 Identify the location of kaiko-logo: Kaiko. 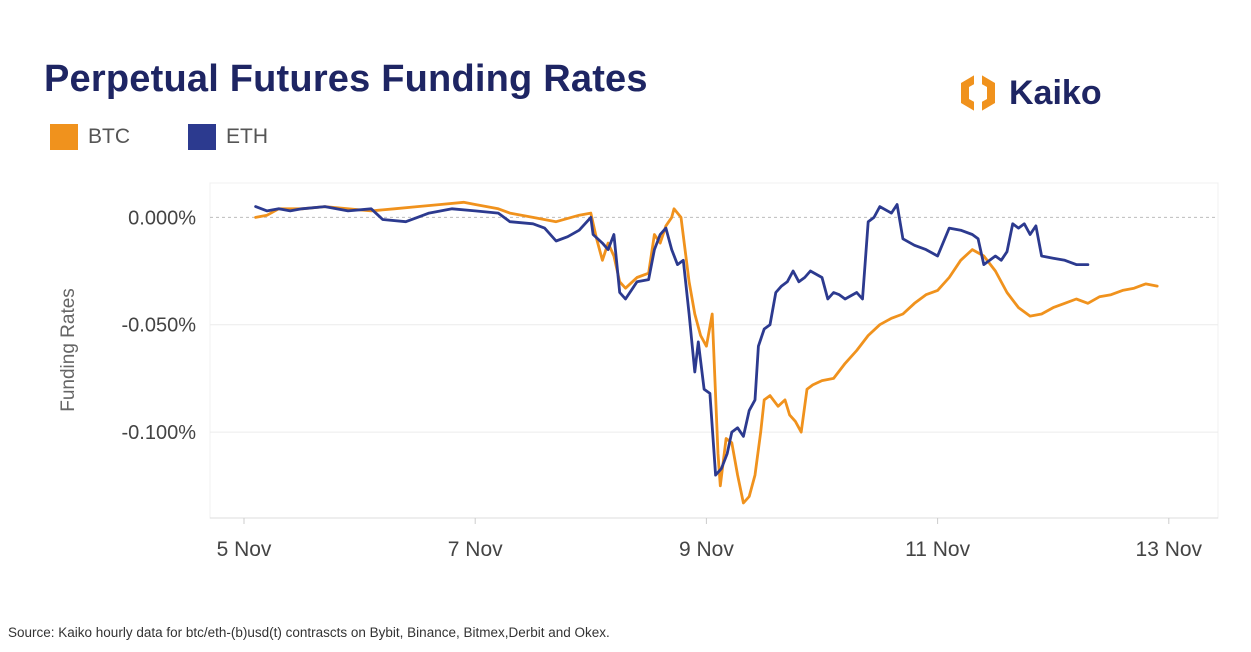
(1028, 93).